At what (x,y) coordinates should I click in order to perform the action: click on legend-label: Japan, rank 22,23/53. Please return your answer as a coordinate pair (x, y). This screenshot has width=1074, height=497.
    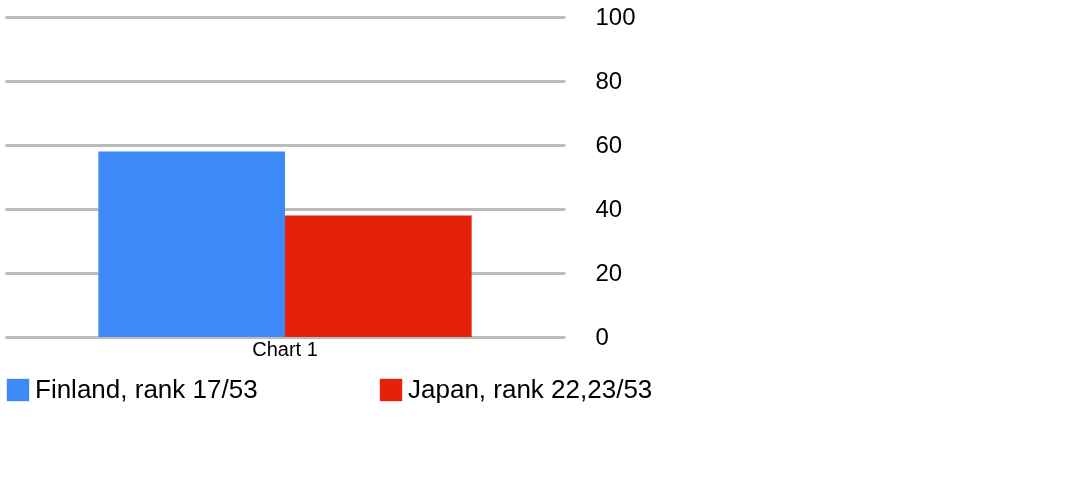
    Looking at the image, I should click on (530, 389).